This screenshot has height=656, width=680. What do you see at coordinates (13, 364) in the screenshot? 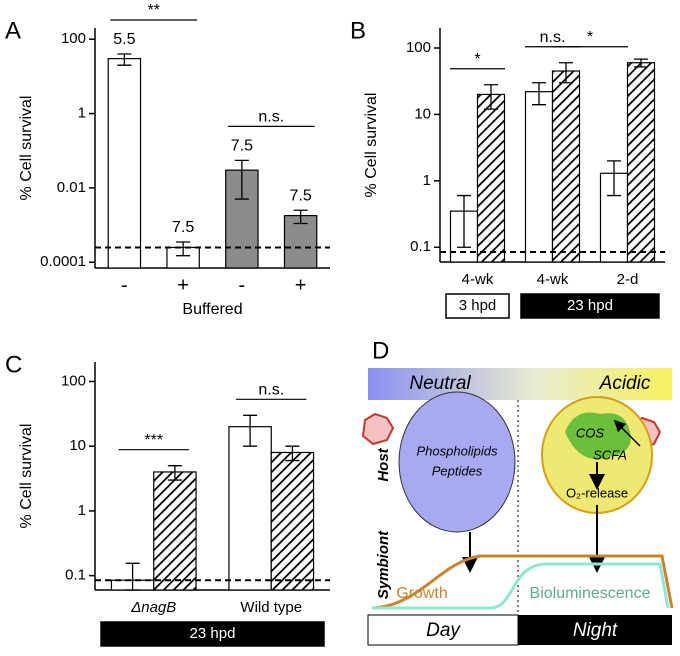
I see `panel-letter: C` at bounding box center [13, 364].